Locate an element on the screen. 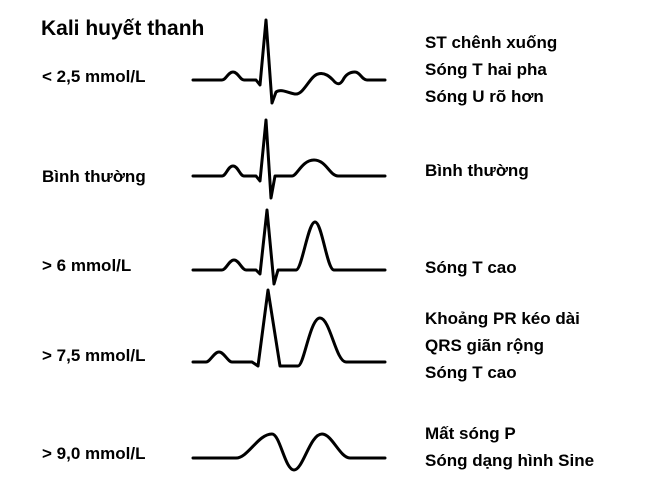 Image resolution: width=650 pixels, height=489 pixels. description-line: Khoảng PR kéo dài is located at coordinates (502, 318).